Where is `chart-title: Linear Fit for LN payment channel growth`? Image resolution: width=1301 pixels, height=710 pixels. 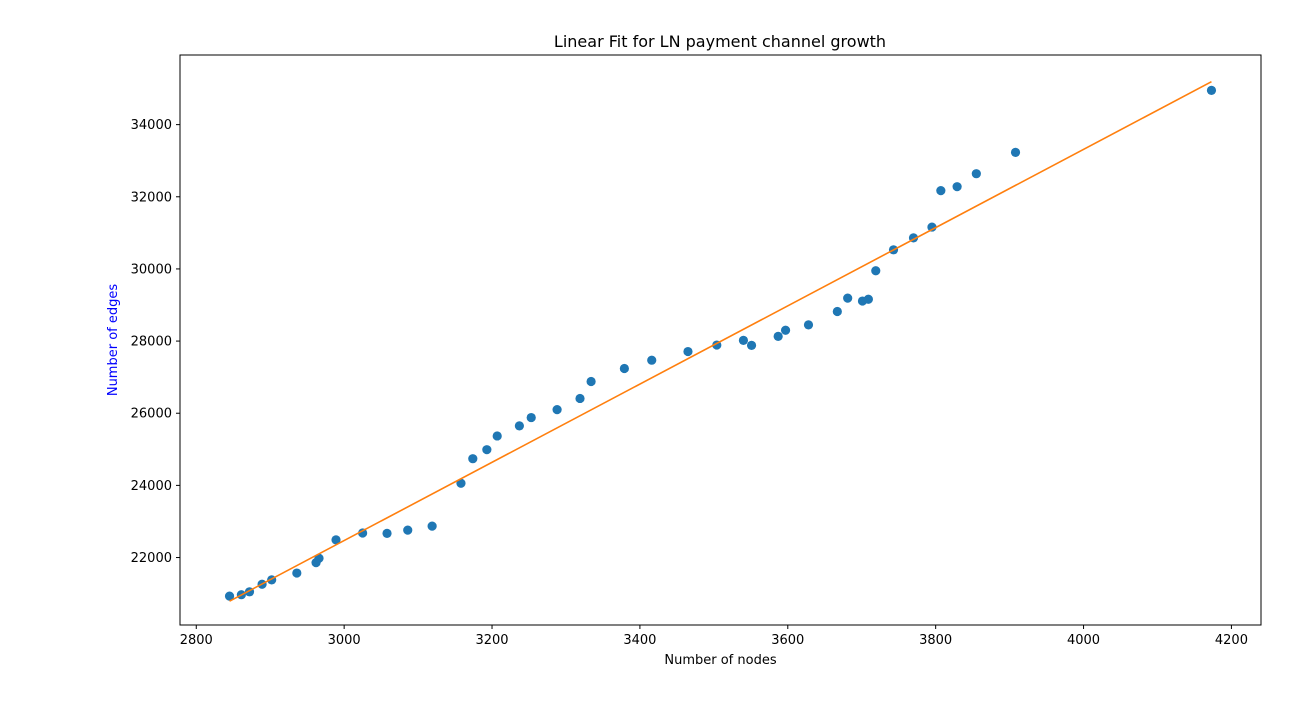 chart-title: Linear Fit for LN payment channel growth is located at coordinates (720, 41).